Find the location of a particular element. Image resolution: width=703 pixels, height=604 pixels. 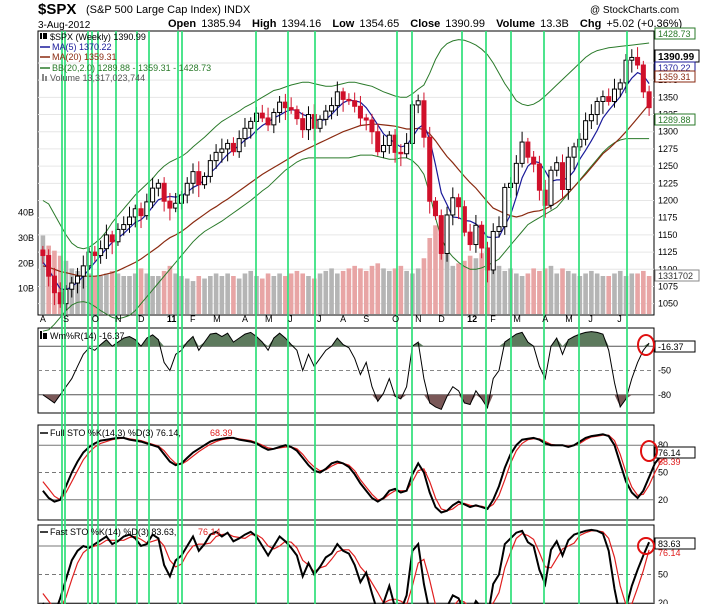

price-tick-label: 1225 is located at coordinates (668, 183).